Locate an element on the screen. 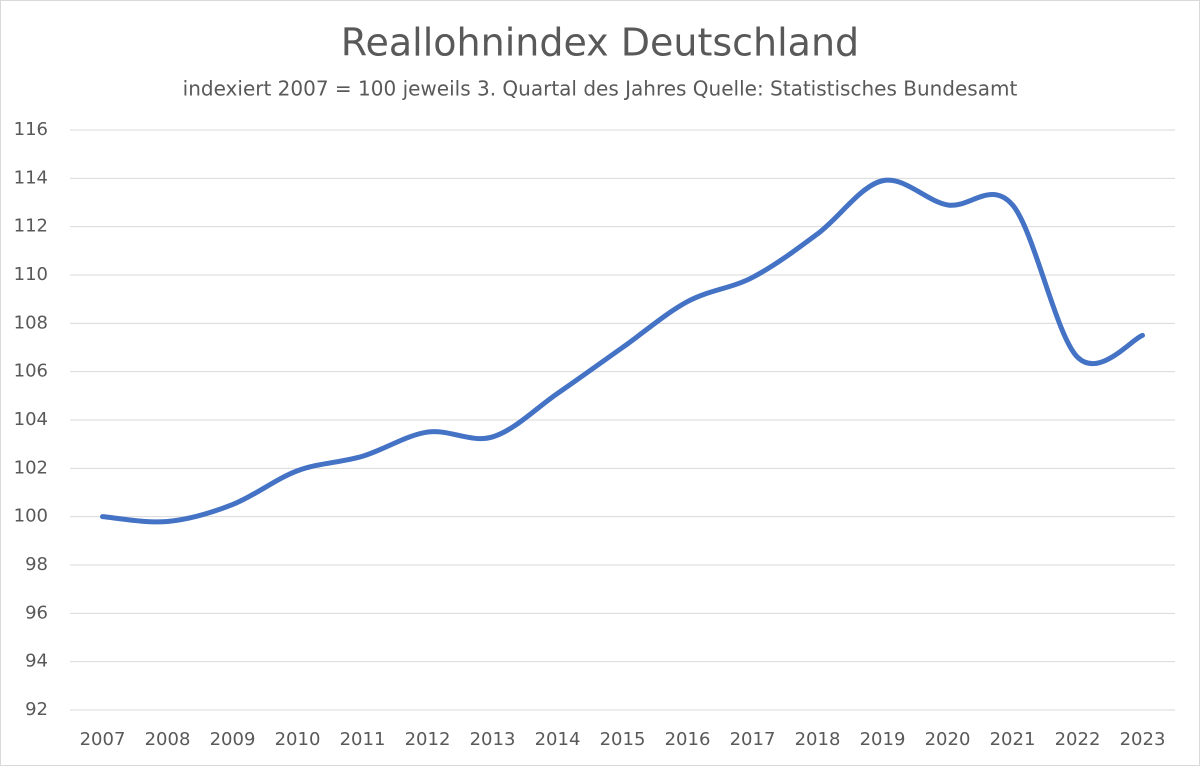  x-tick-label: 2023 is located at coordinates (1143, 739).